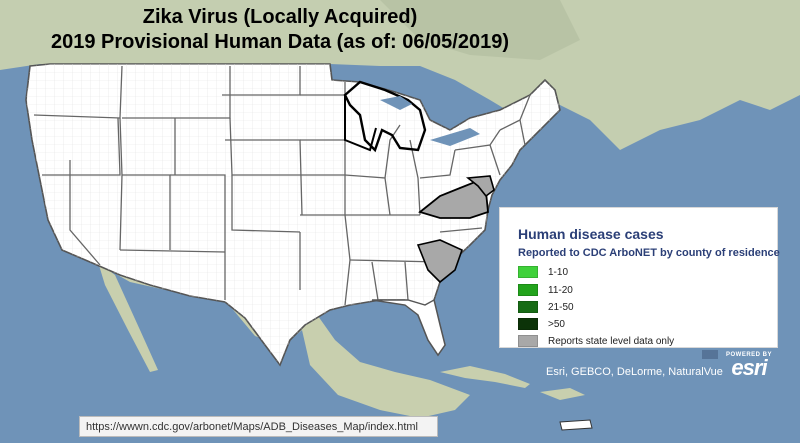 The height and width of the screenshot is (443, 800). What do you see at coordinates (748, 355) in the screenshot?
I see `logo-powered-by: POWERED BY` at bounding box center [748, 355].